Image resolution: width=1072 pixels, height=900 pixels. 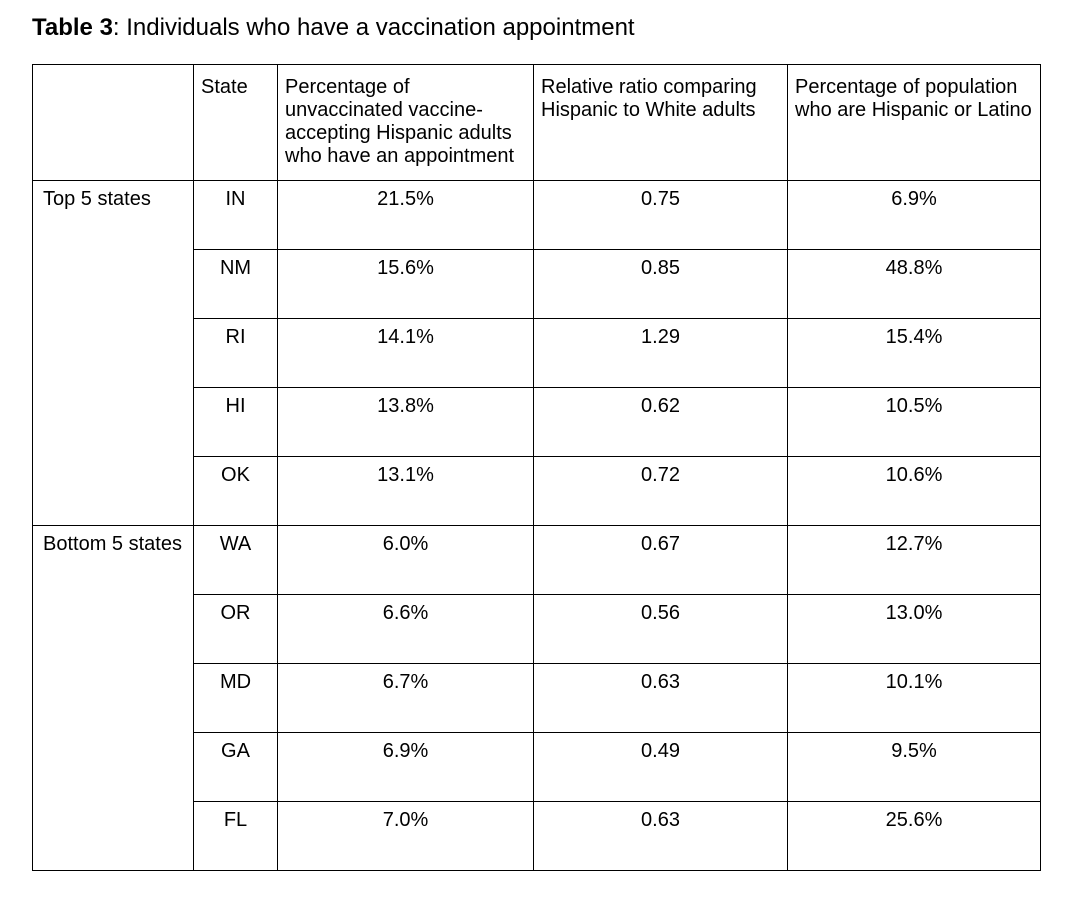 What do you see at coordinates (914, 284) in the screenshot?
I see `pct-population-cell: 48.8%` at bounding box center [914, 284].